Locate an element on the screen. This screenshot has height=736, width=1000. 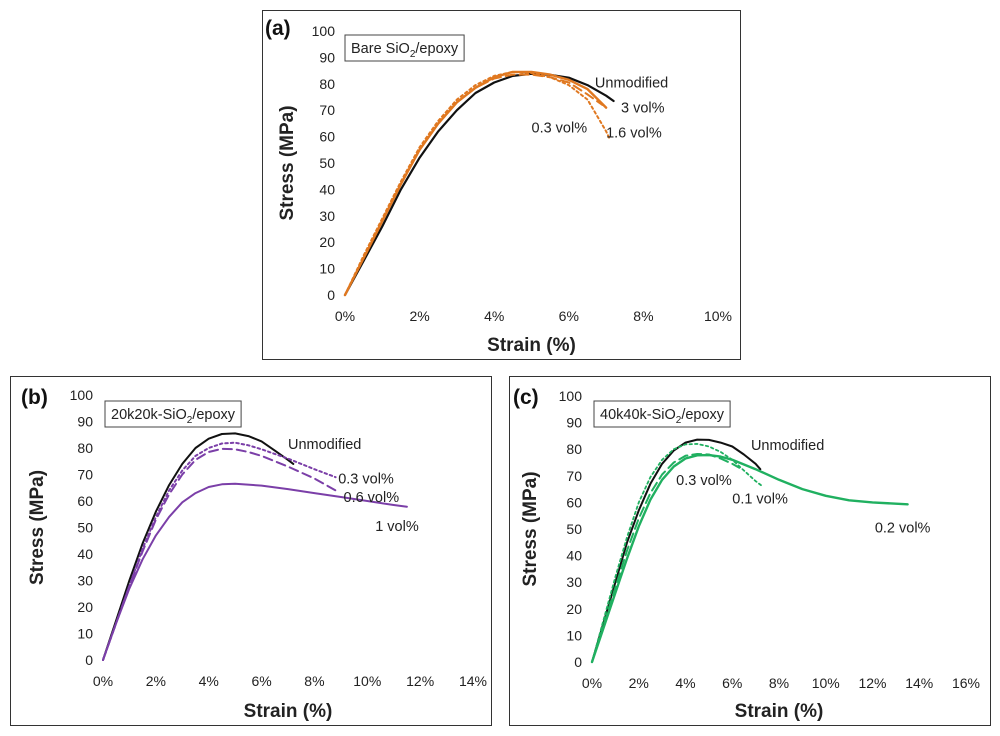
series-annotation: 0.6 vol% is located at coordinates (372, 498).